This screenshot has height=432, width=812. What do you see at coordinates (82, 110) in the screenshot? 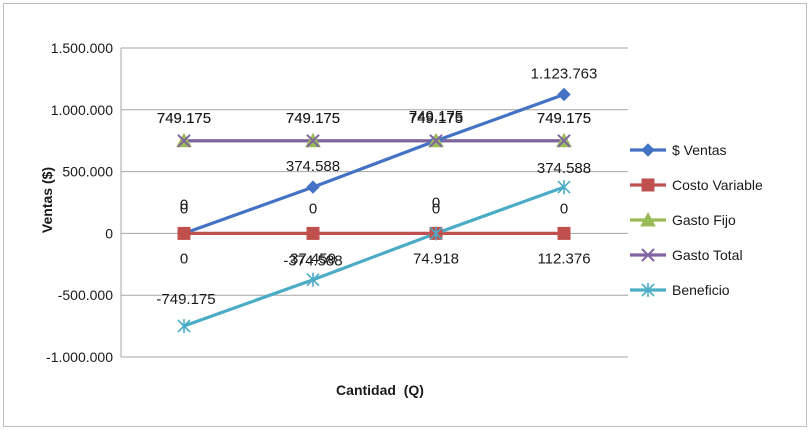
I see `y-tick-label: 1.000.000` at bounding box center [82, 110].